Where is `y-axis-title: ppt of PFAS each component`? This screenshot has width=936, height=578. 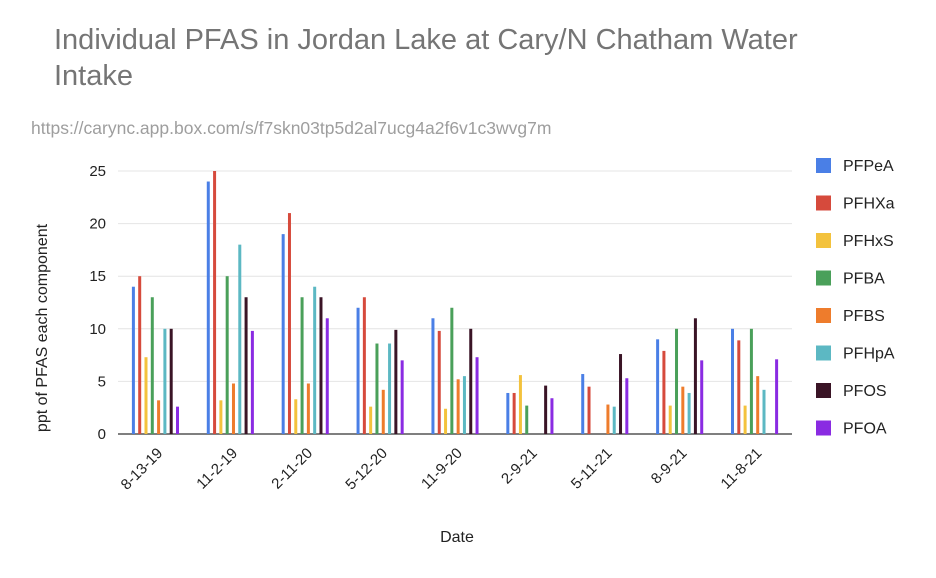
y-axis-title: ppt of PFAS each component is located at coordinates (42, 327).